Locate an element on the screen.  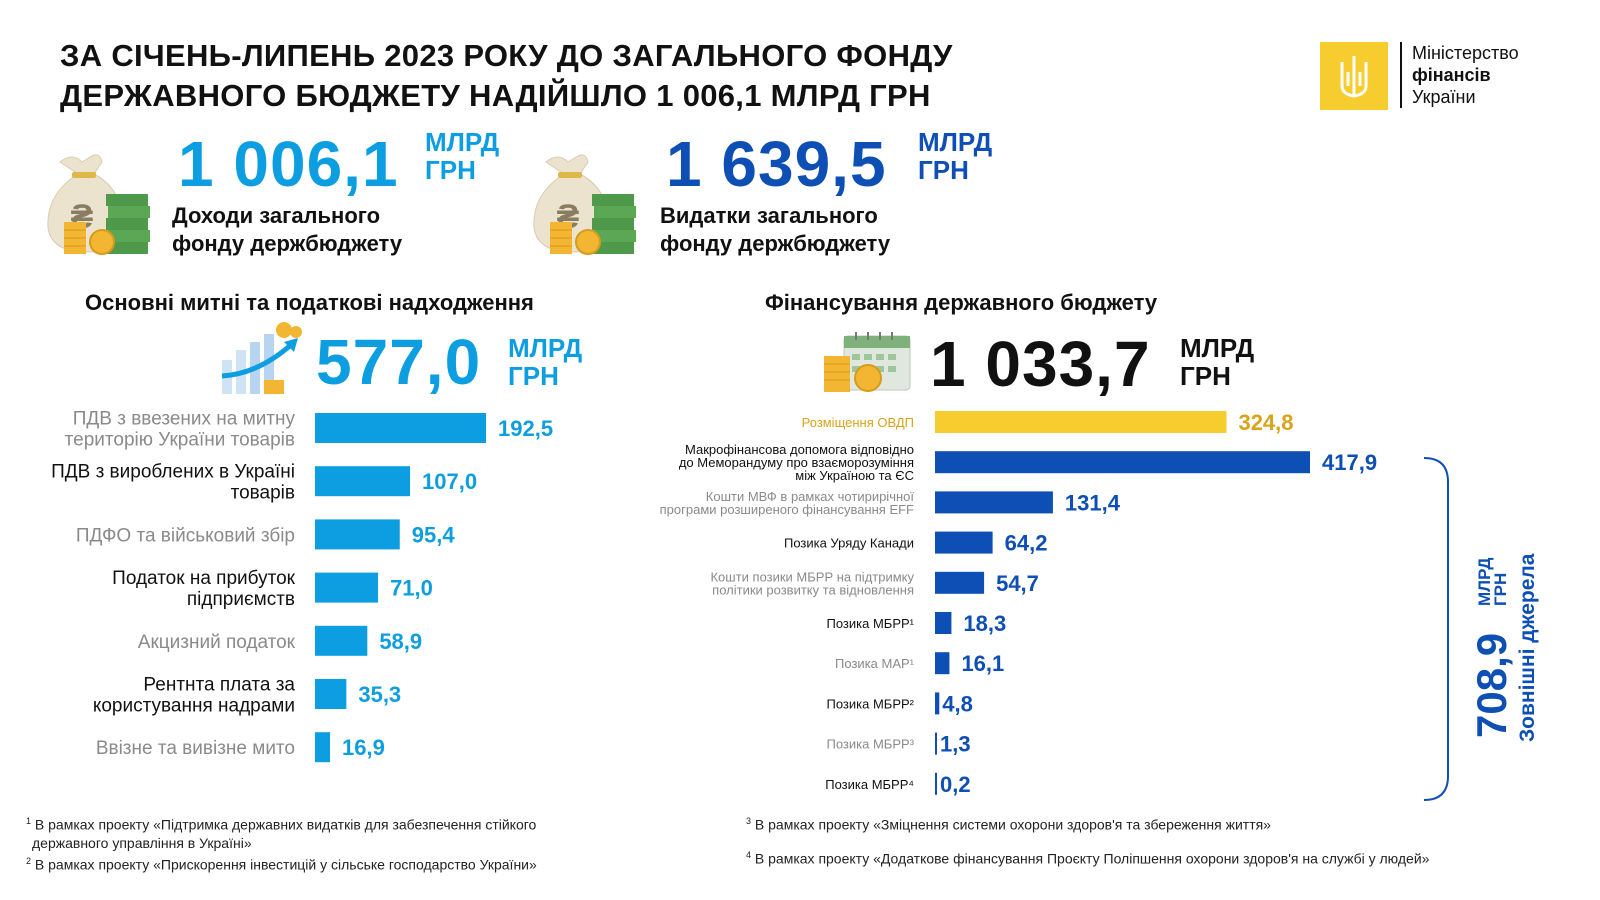
financing-category-label: Позика МБРР² is located at coordinates (871, 703).